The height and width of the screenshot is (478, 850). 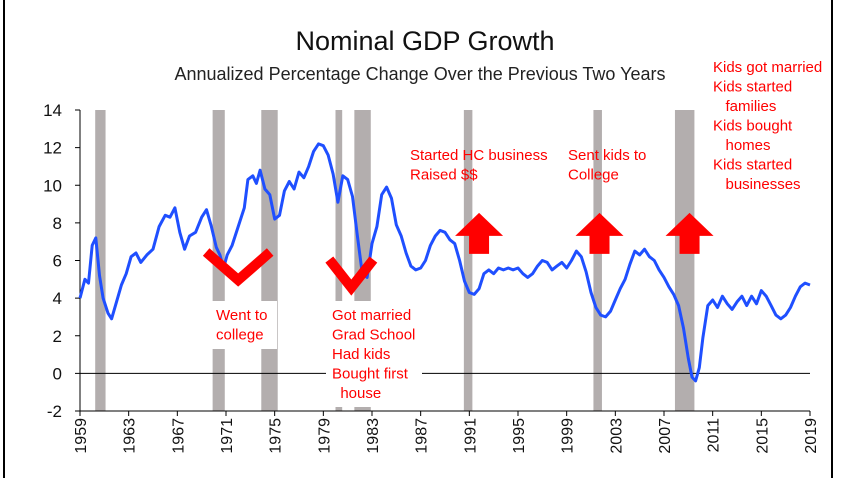 What do you see at coordinates (714, 435) in the screenshot?
I see `x-tick-label: 2011` at bounding box center [714, 435].